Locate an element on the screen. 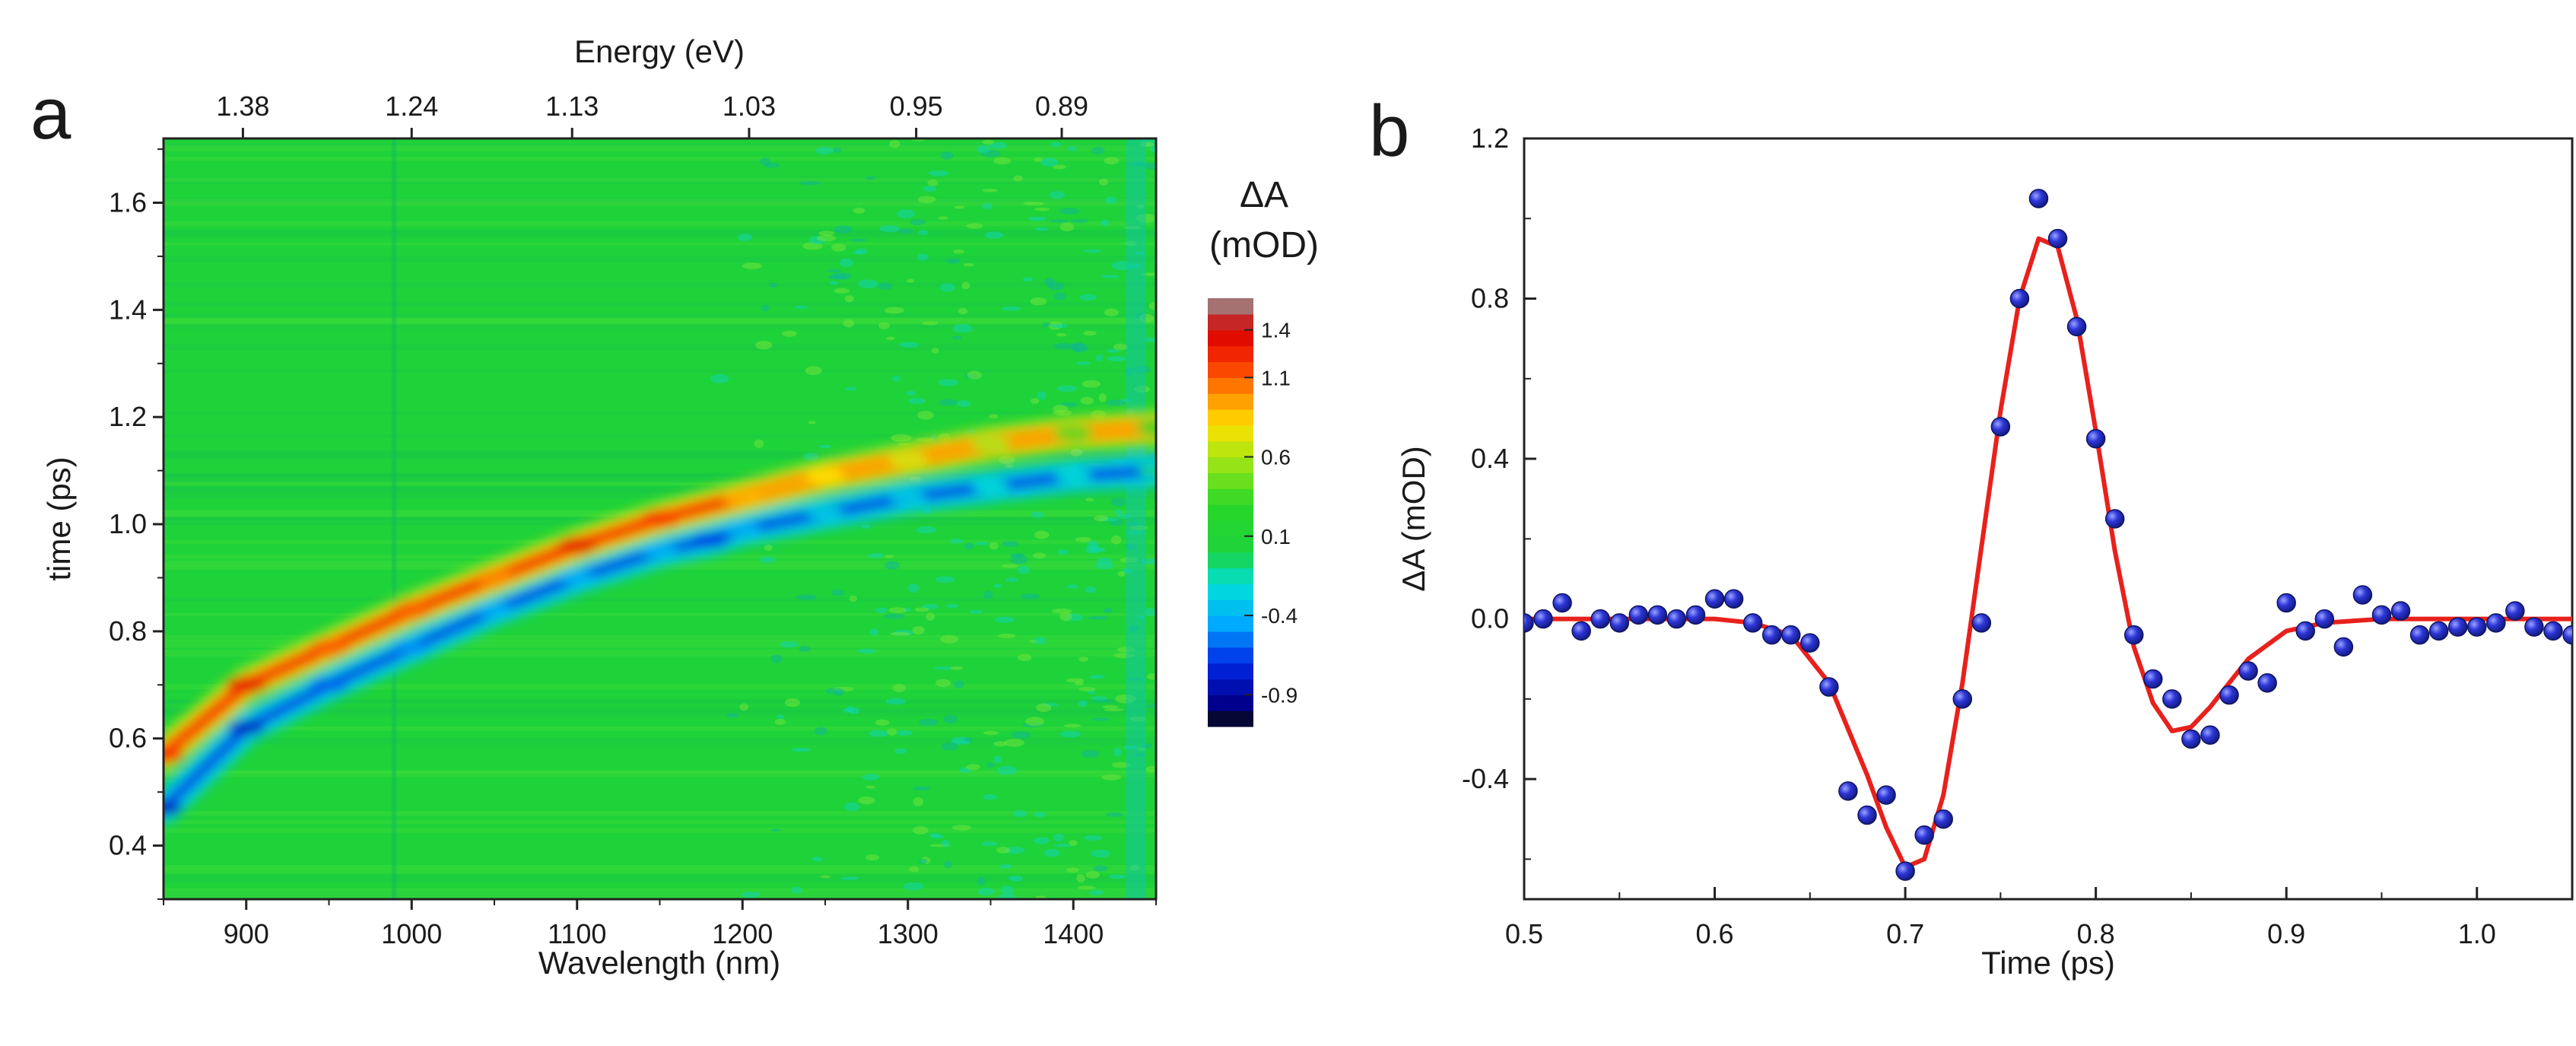 This screenshot has height=1046, width=2576. panel-a-x-tick-label: 900 is located at coordinates (247, 933).